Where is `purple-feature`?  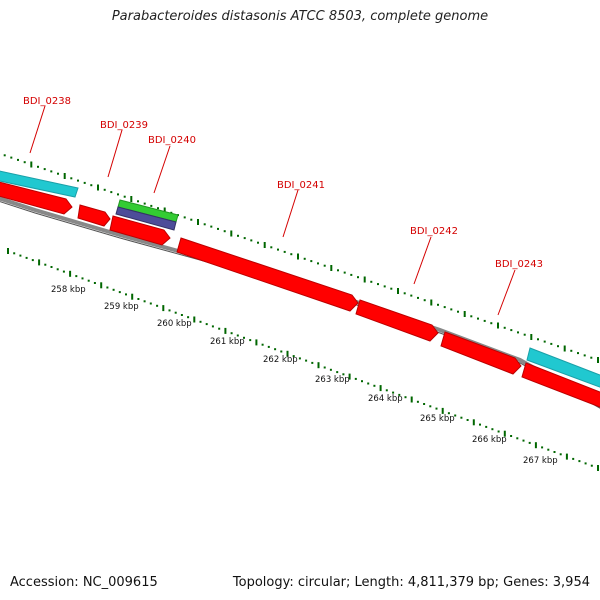
purple-feature is located at coordinates (146, 218).